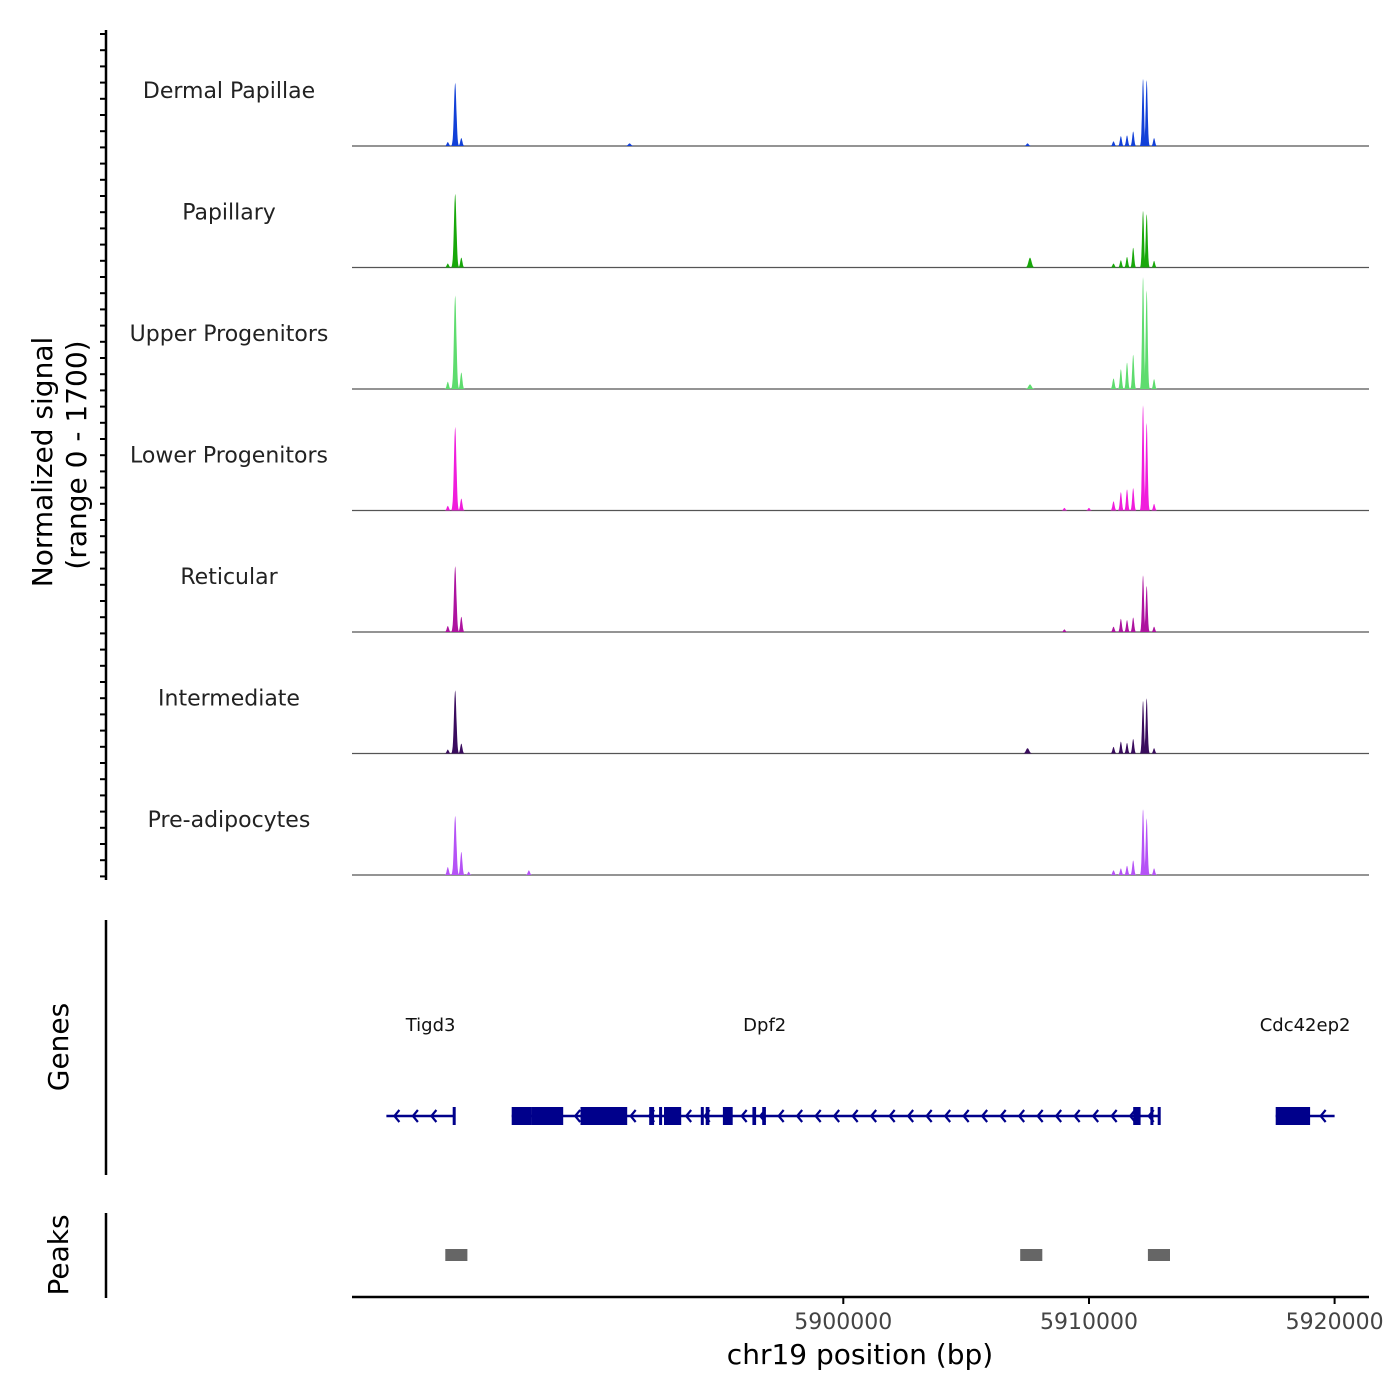 This screenshot has width=1400, height=1400. What do you see at coordinates (59, 462) in the screenshot?
I see `y-axis-label: Normalized signal (range 0 - 1700)` at bounding box center [59, 462].